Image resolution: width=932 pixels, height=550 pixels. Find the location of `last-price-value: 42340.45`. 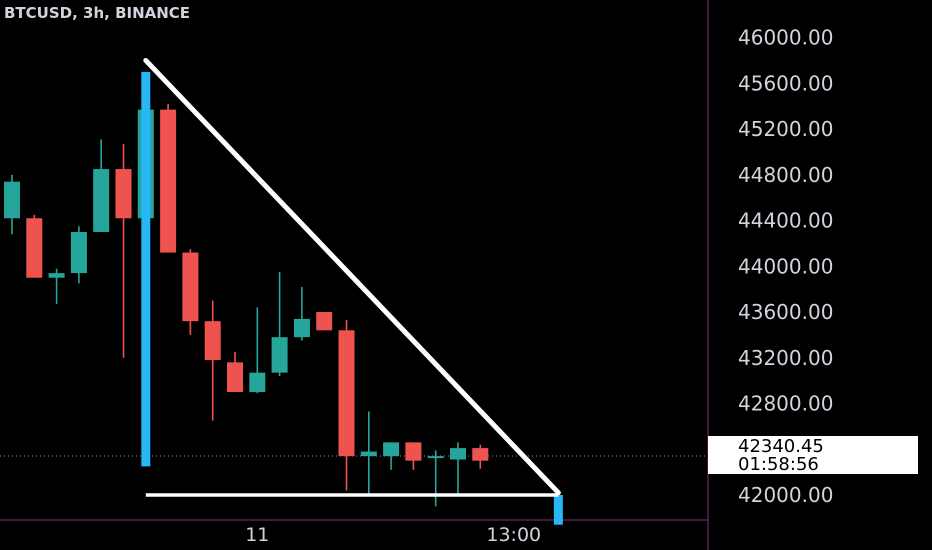

last-price-value: 42340.45 is located at coordinates (781, 446).